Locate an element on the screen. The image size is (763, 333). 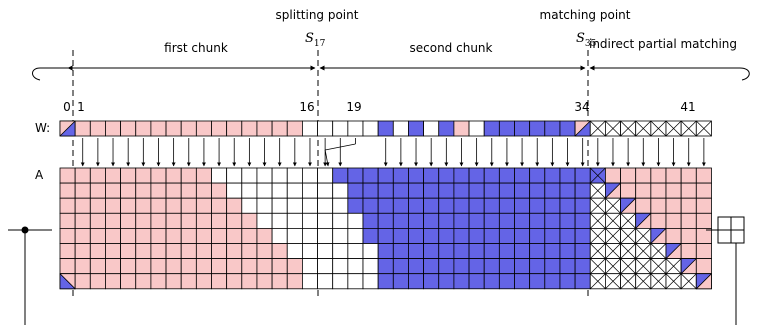
index-16: 16 is located at coordinates (306, 107).